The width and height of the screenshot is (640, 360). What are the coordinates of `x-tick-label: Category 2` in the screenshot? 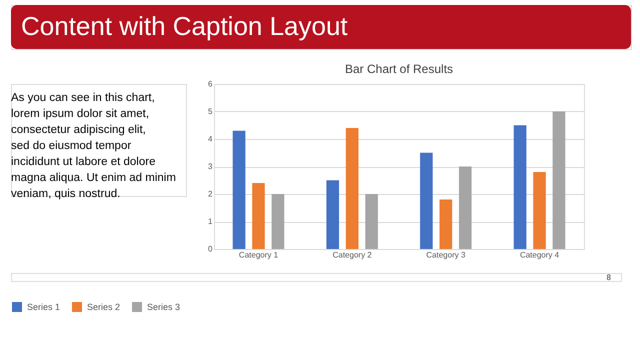 It's located at (352, 255).